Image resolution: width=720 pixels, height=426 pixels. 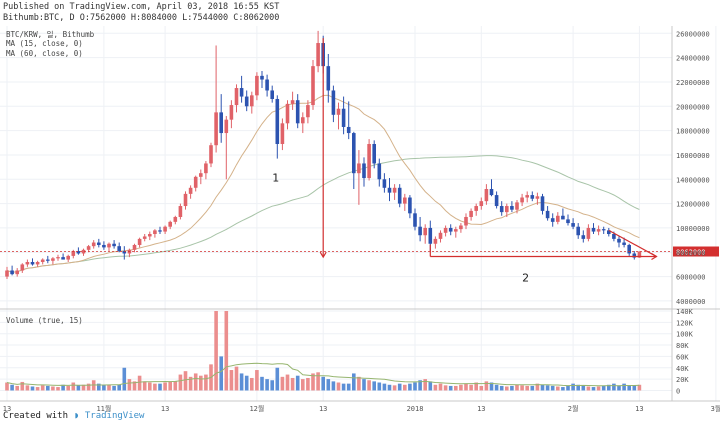 What do you see at coordinates (693, 132) in the screenshot?
I see `price-tick-label: 18000000` at bounding box center [693, 132].